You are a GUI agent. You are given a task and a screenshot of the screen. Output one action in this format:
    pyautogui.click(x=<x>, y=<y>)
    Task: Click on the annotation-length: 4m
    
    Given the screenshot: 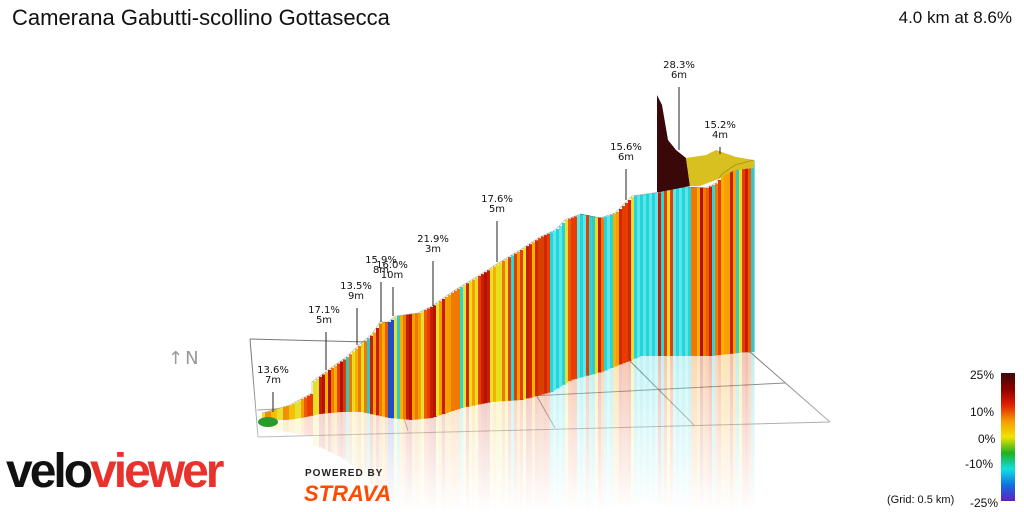 What is the action you would take?
    pyautogui.click(x=720, y=135)
    